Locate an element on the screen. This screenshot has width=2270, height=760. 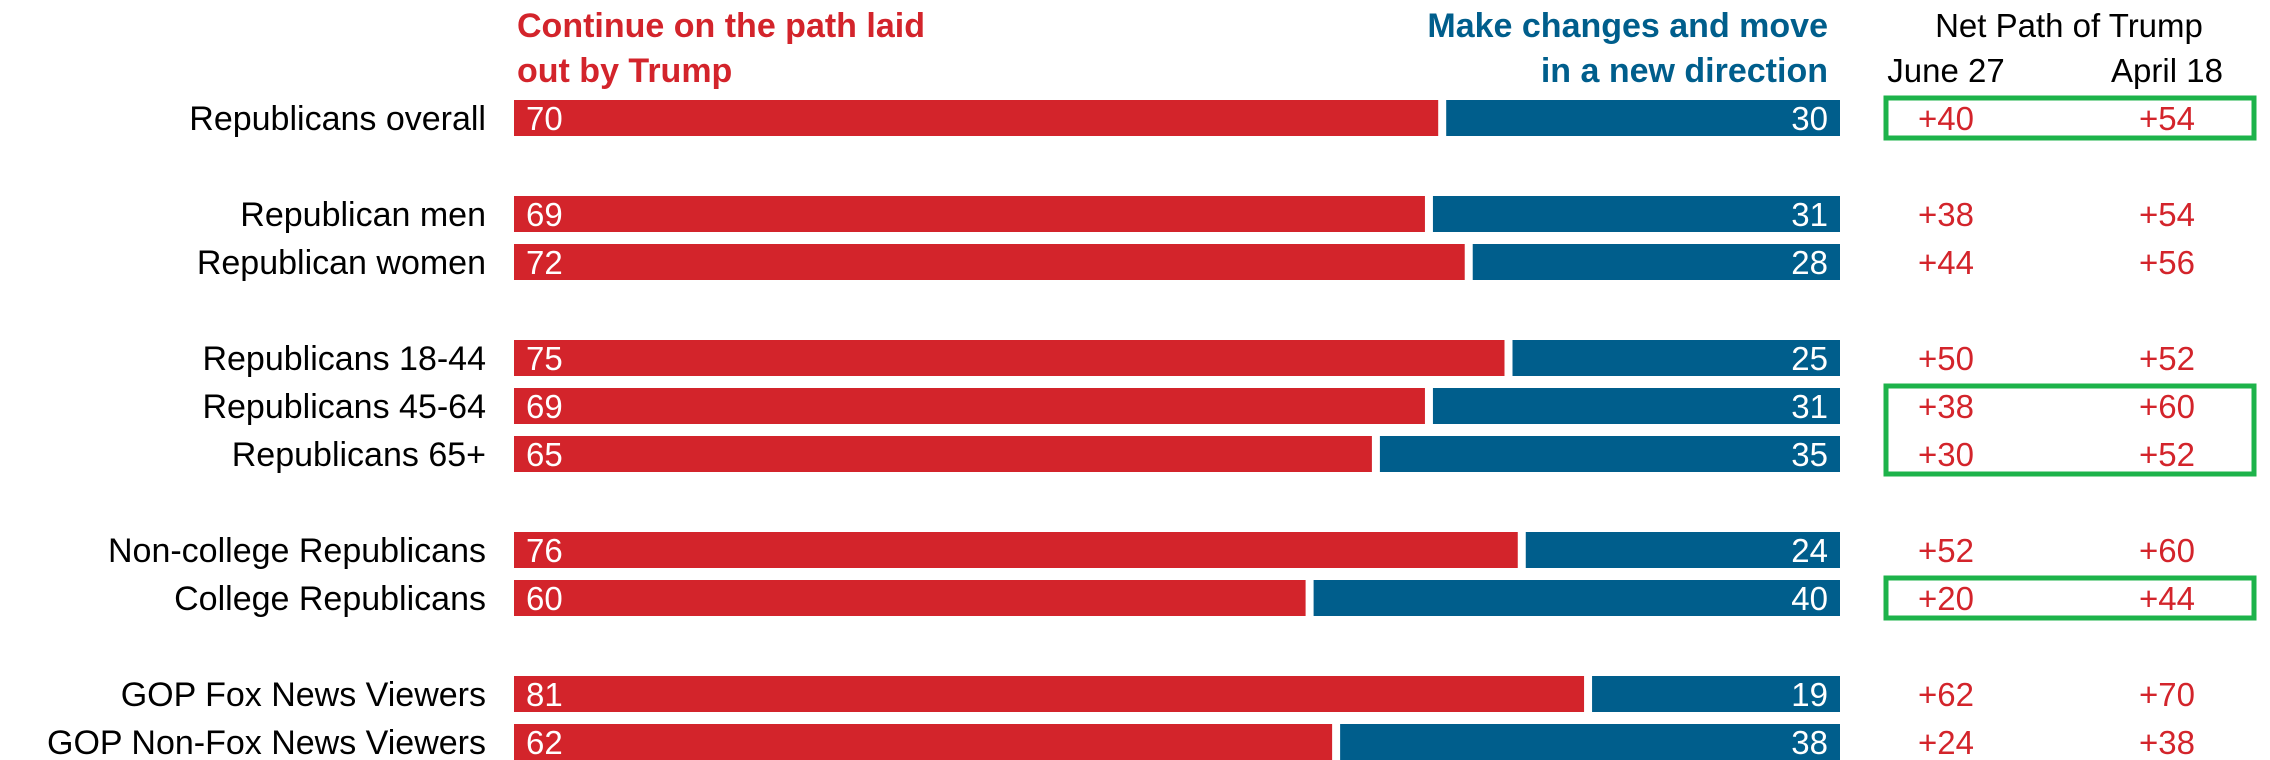
table-row: GOP Fox News Viewers 81 19 +62 +70 is located at coordinates (1158, 695).